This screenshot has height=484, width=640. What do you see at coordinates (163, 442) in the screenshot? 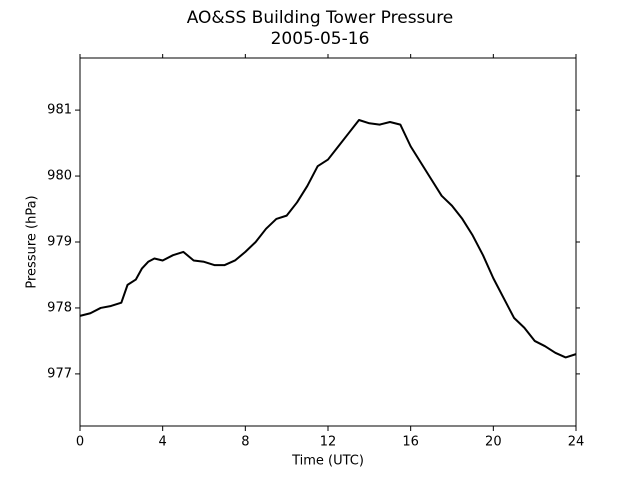
I see `x-tick-label: 4` at bounding box center [163, 442].